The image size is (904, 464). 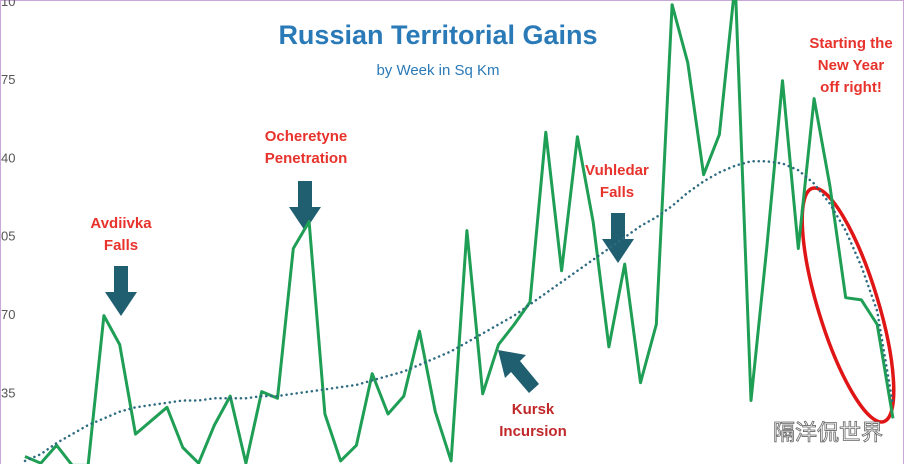 What do you see at coordinates (306, 136) in the screenshot?
I see `annotation: Ocheretyne` at bounding box center [306, 136].